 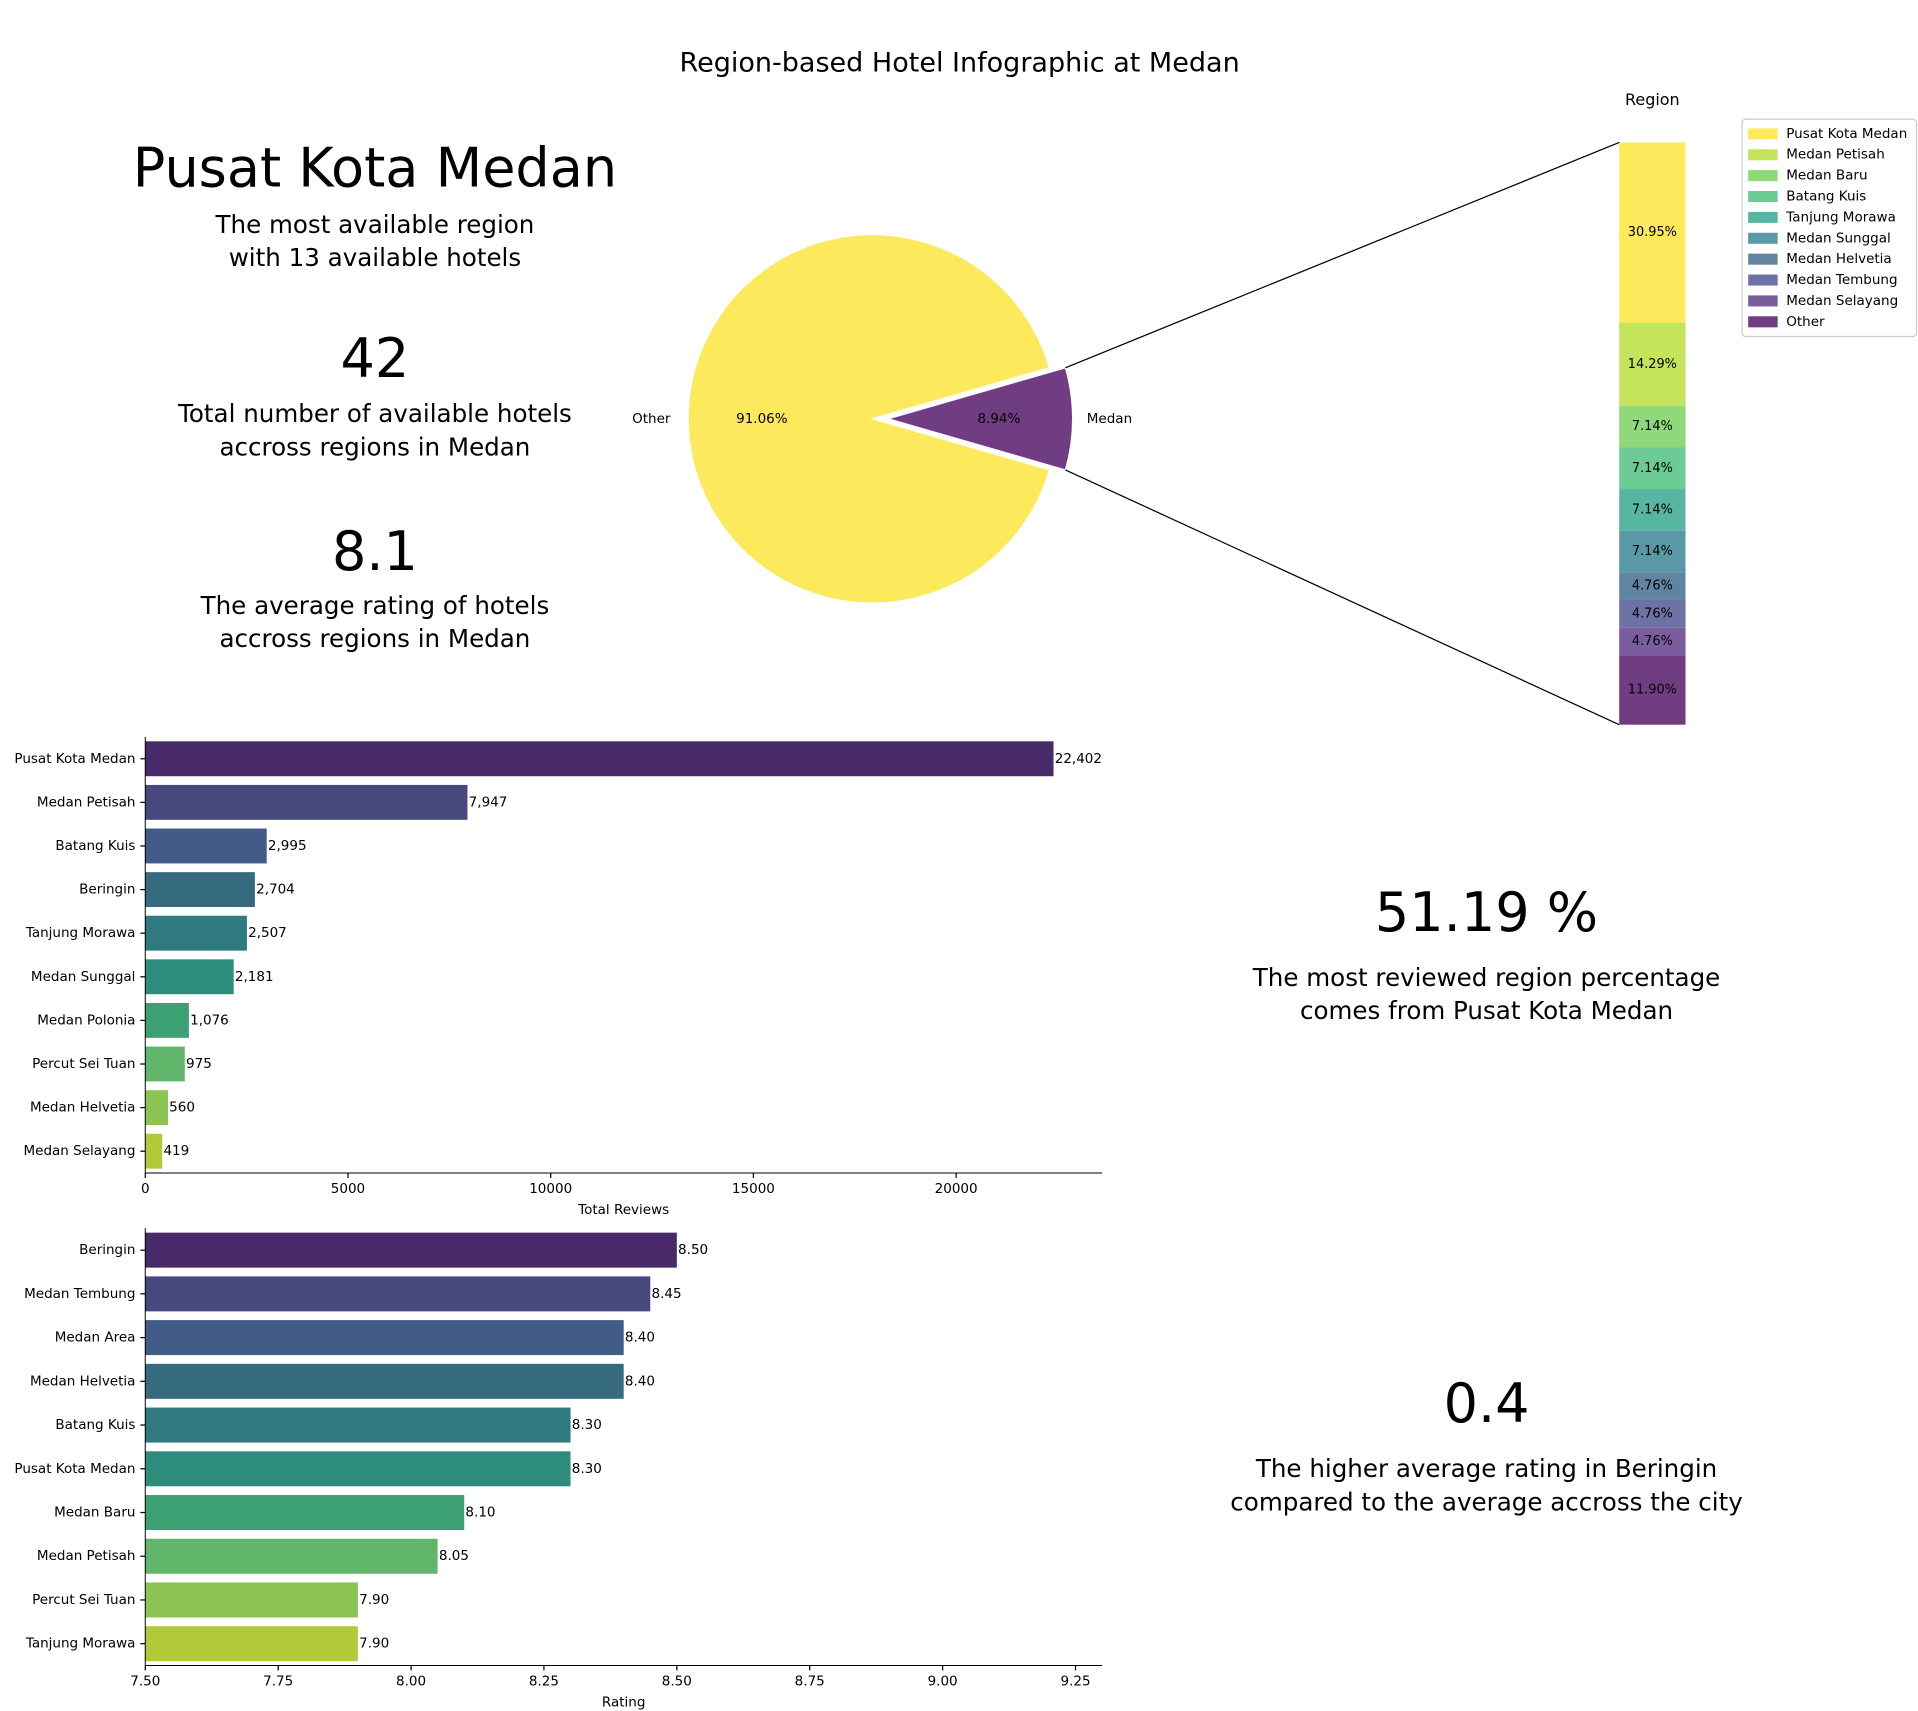 I want to click on bar-value-label: 7,947, so click(x=488, y=802).